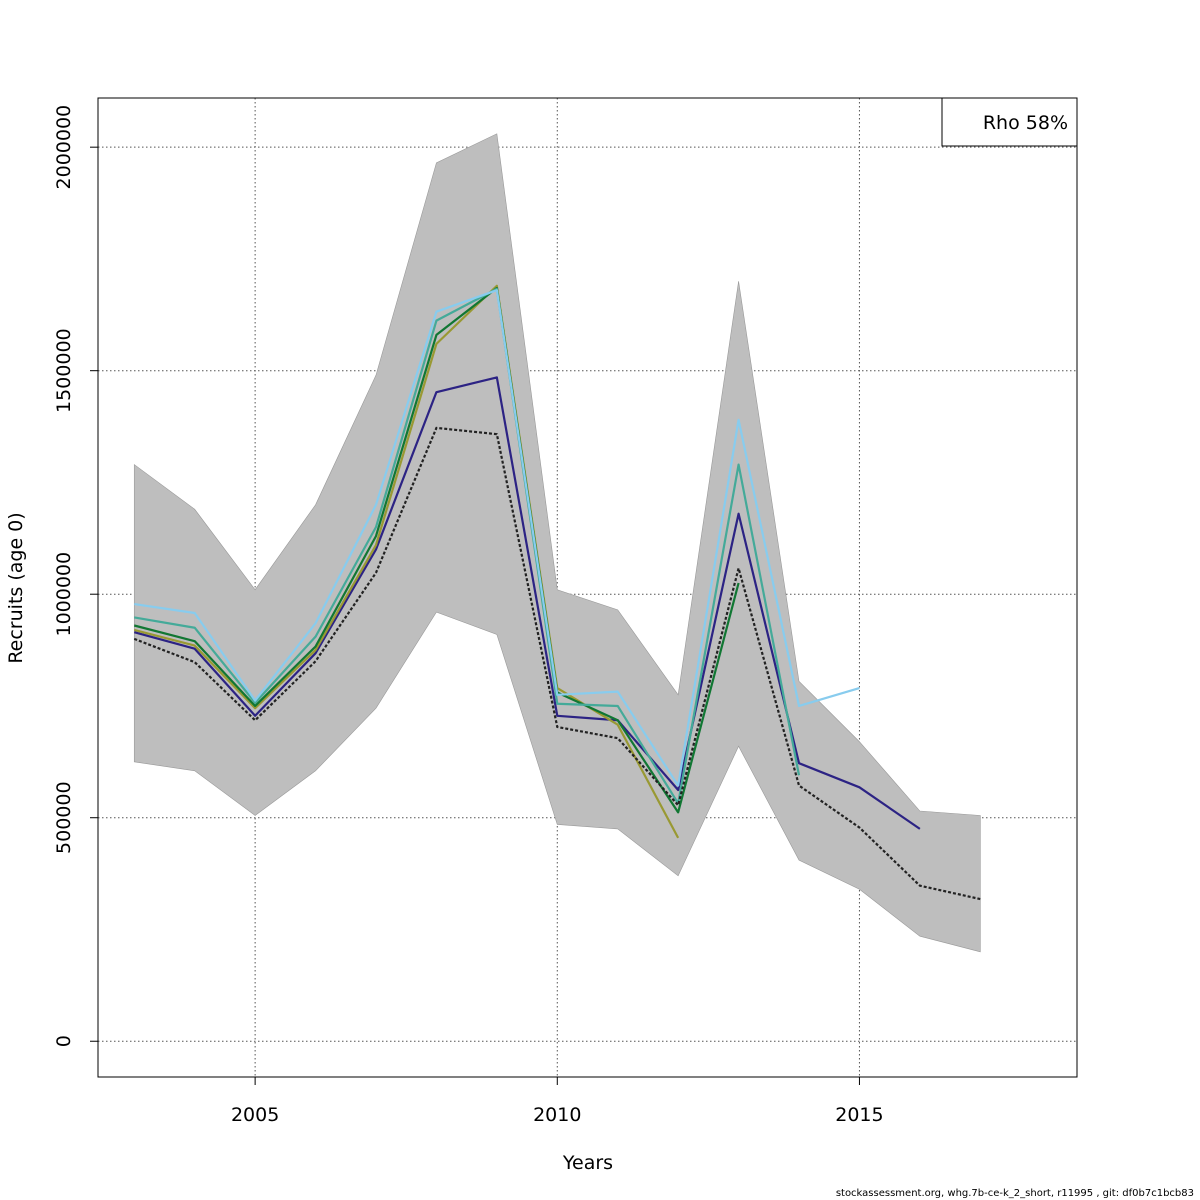  Describe the element at coordinates (587, 1163) in the screenshot. I see `x-axis-title: Years` at that location.